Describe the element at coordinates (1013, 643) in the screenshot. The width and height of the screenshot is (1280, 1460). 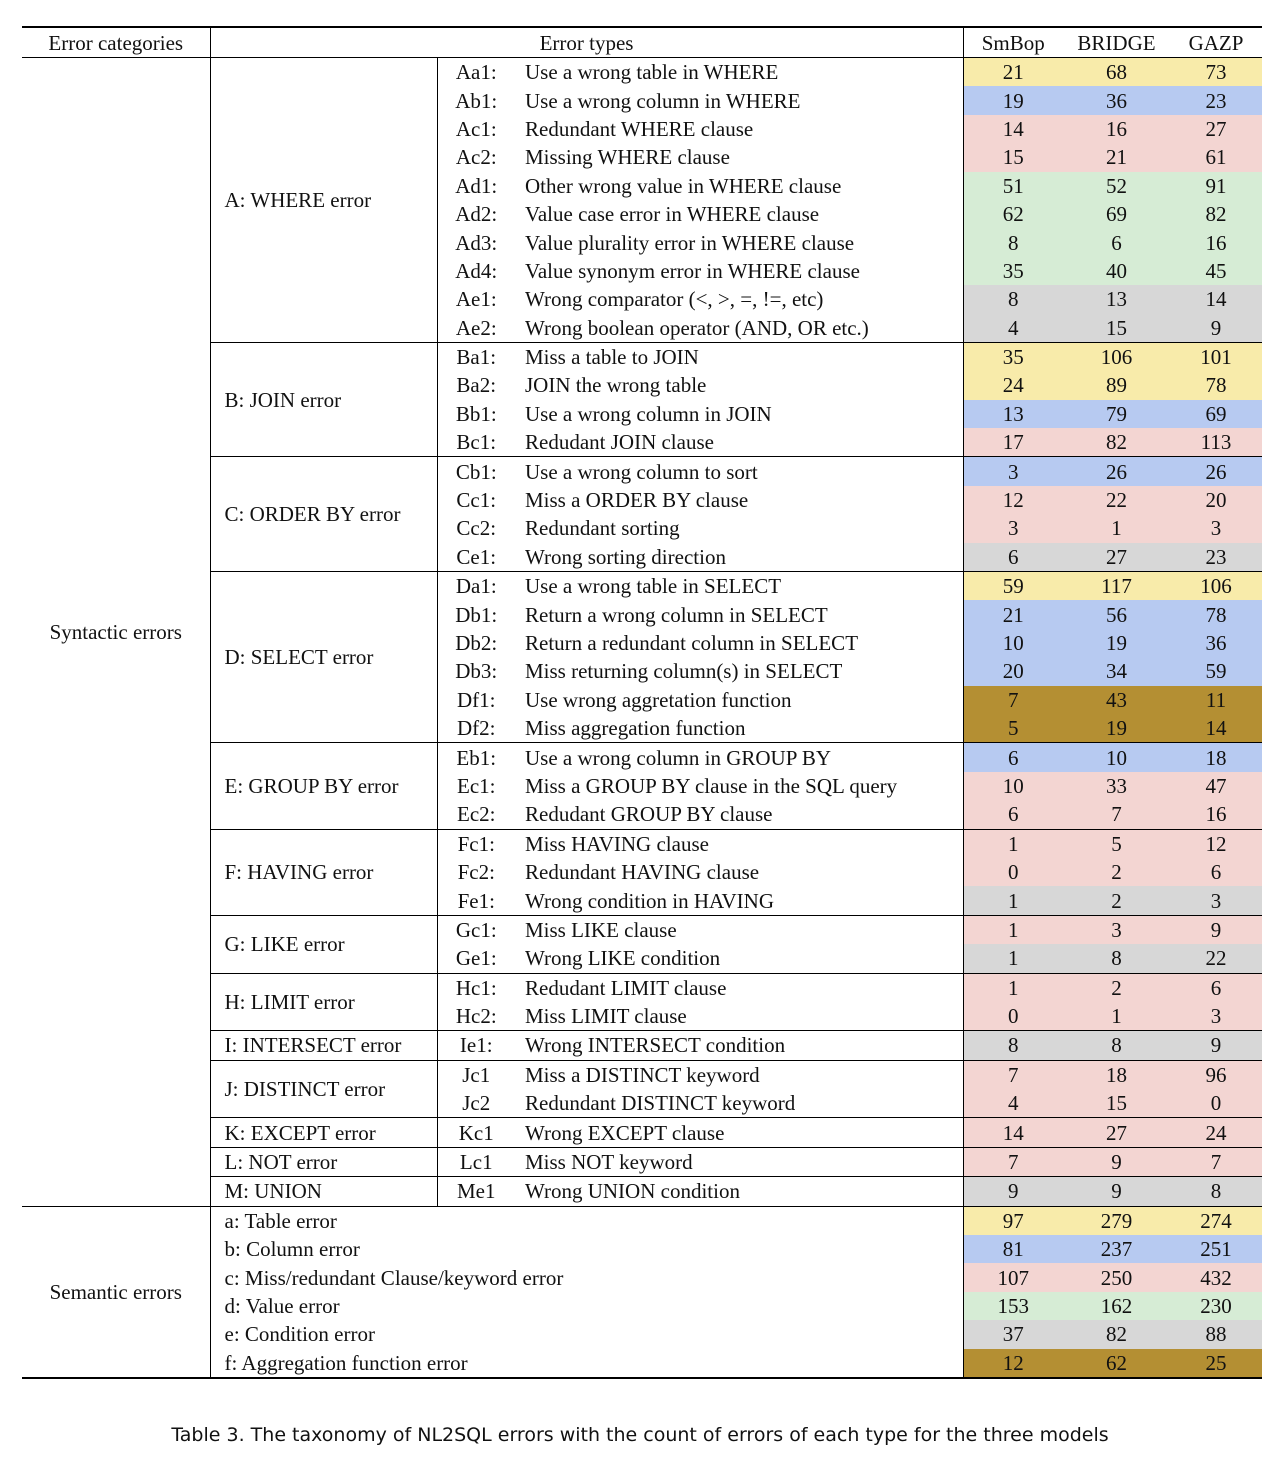
I see `count-cell: 10` at that location.